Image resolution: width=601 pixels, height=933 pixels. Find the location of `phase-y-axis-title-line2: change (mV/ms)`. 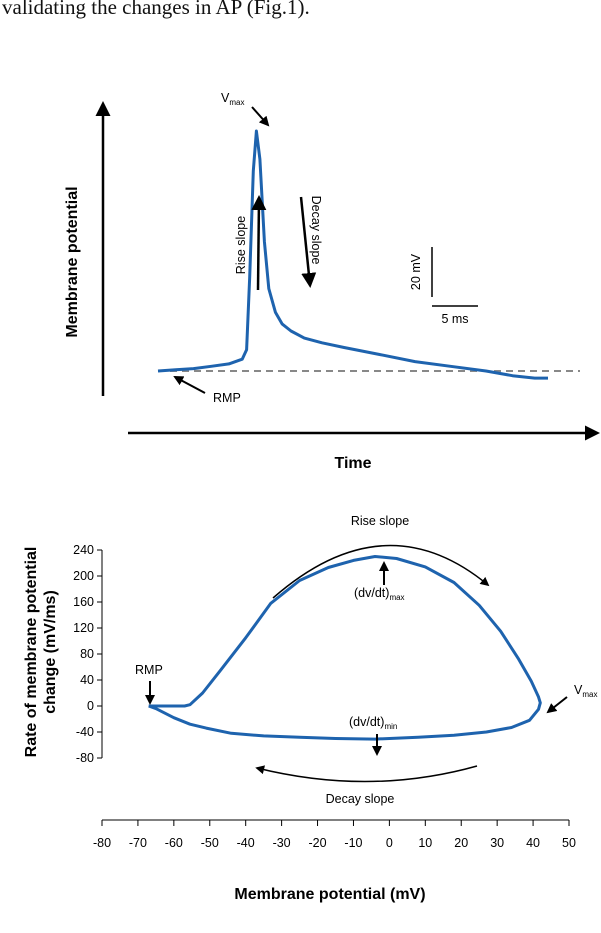

phase-y-axis-title-line2: change (mV/ms) is located at coordinates (50, 652).